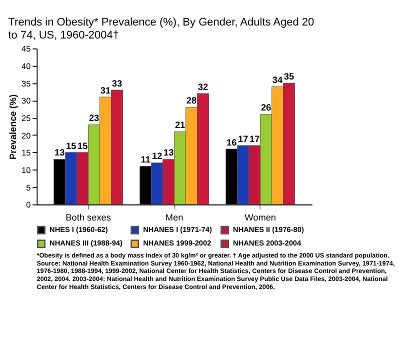 This screenshot has height=342, width=400. I want to click on y-axis-title: Prevalence (%), so click(13, 127).